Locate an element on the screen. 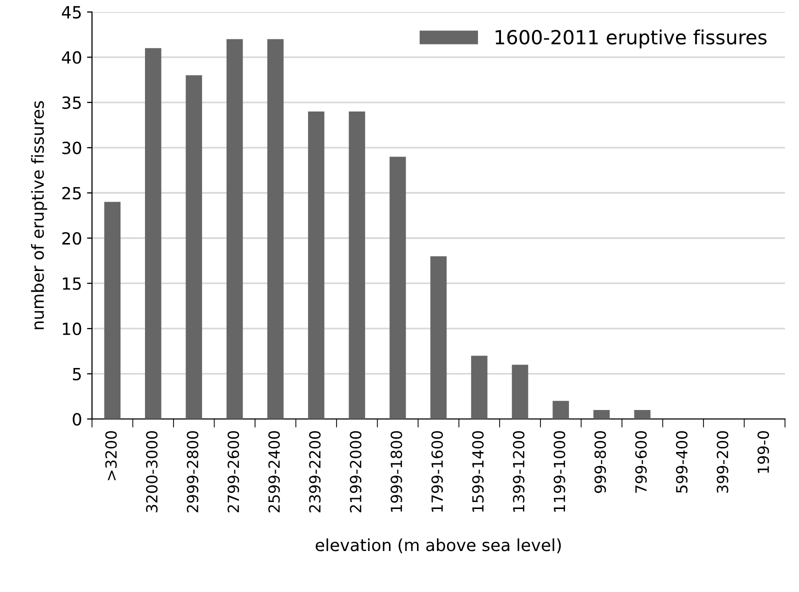 This screenshot has height=592, width=799. x-tick-label: 2799-2600 is located at coordinates (234, 471).